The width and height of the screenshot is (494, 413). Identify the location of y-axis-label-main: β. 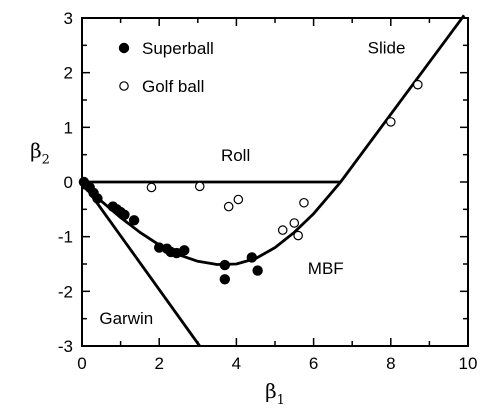
(36, 150).